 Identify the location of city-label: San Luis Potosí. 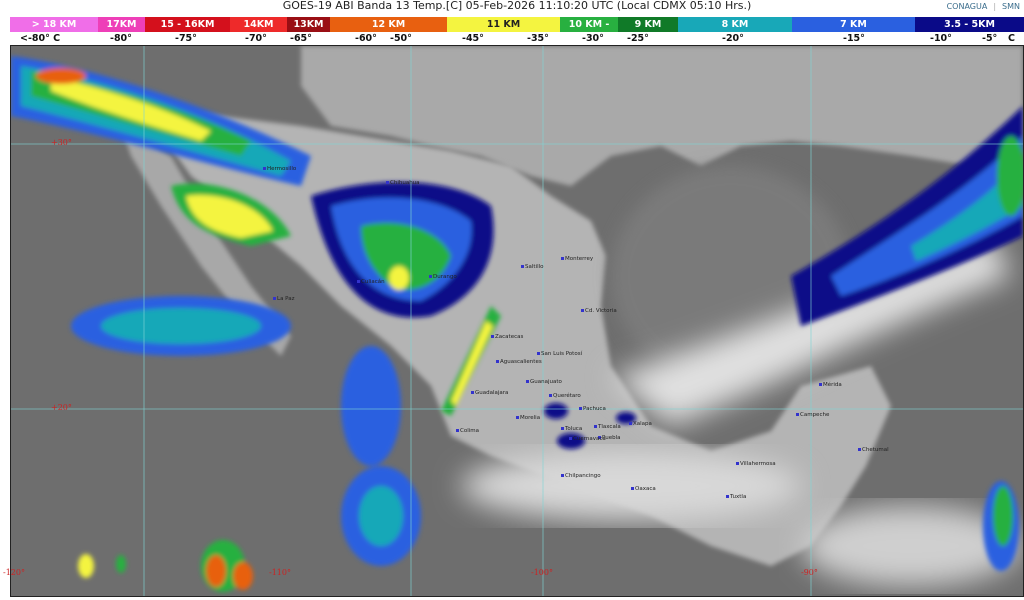
(559, 354).